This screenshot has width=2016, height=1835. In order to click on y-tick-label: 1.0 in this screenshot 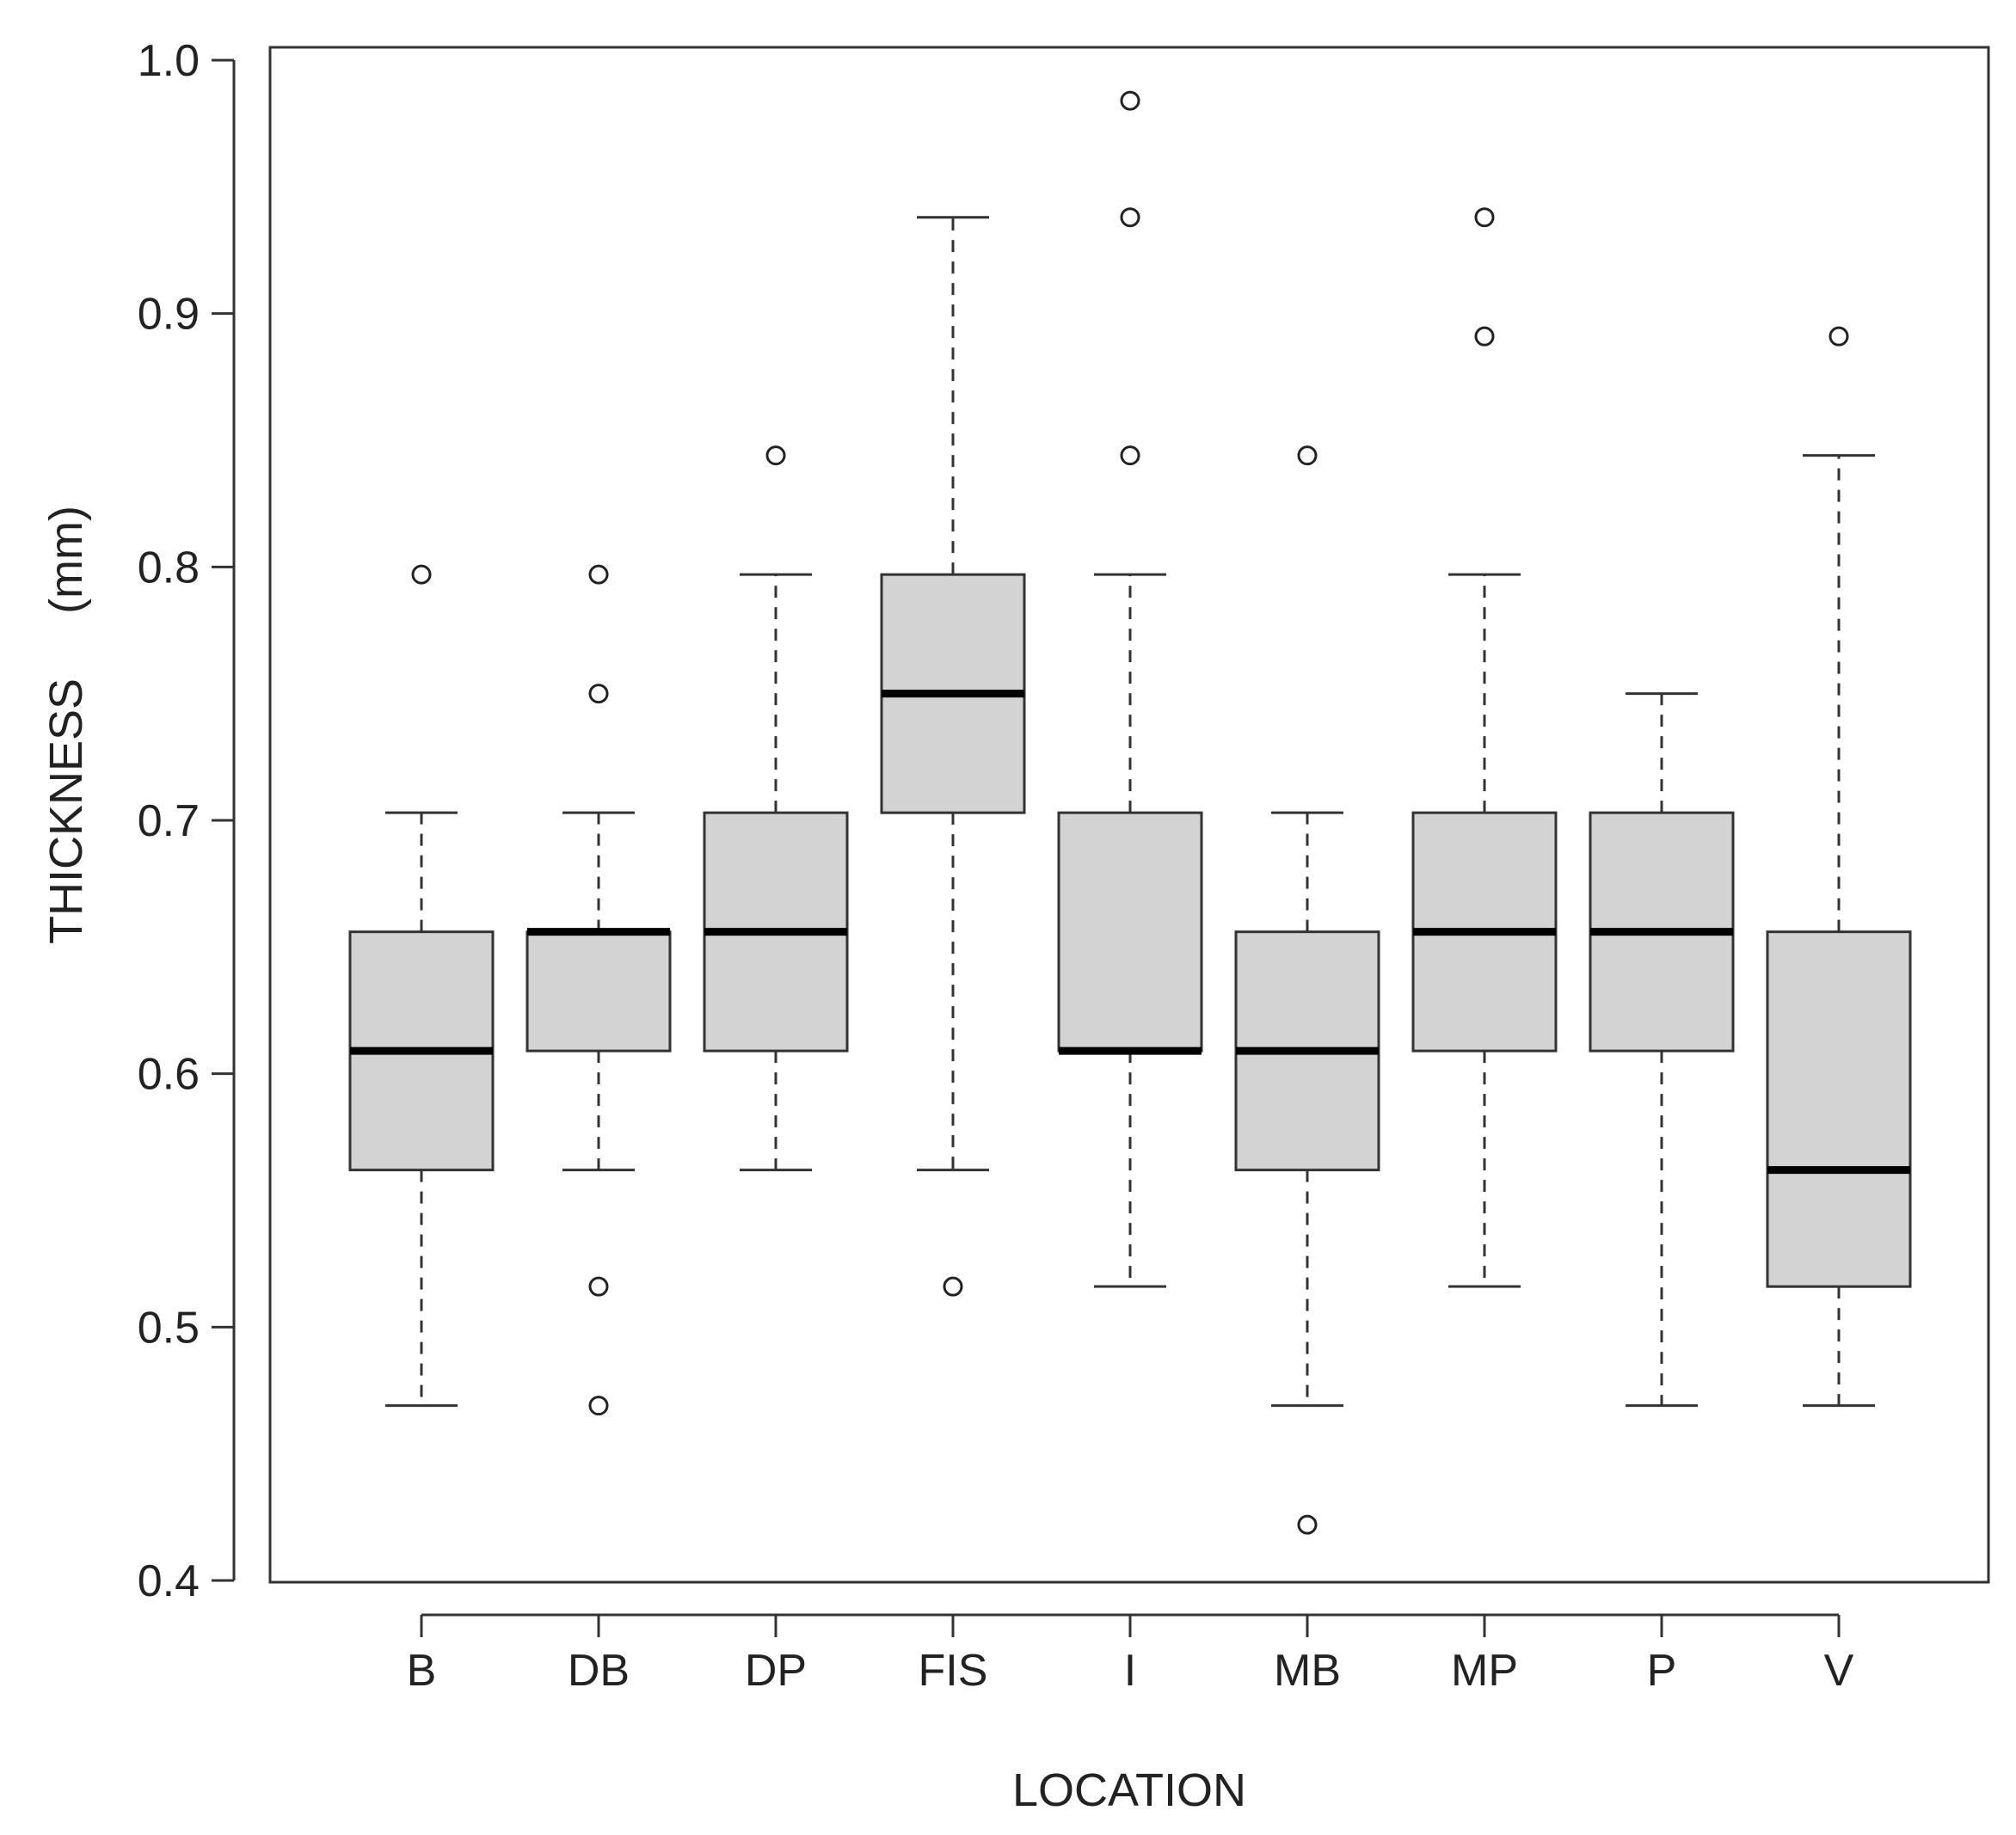, I will do `click(169, 61)`.